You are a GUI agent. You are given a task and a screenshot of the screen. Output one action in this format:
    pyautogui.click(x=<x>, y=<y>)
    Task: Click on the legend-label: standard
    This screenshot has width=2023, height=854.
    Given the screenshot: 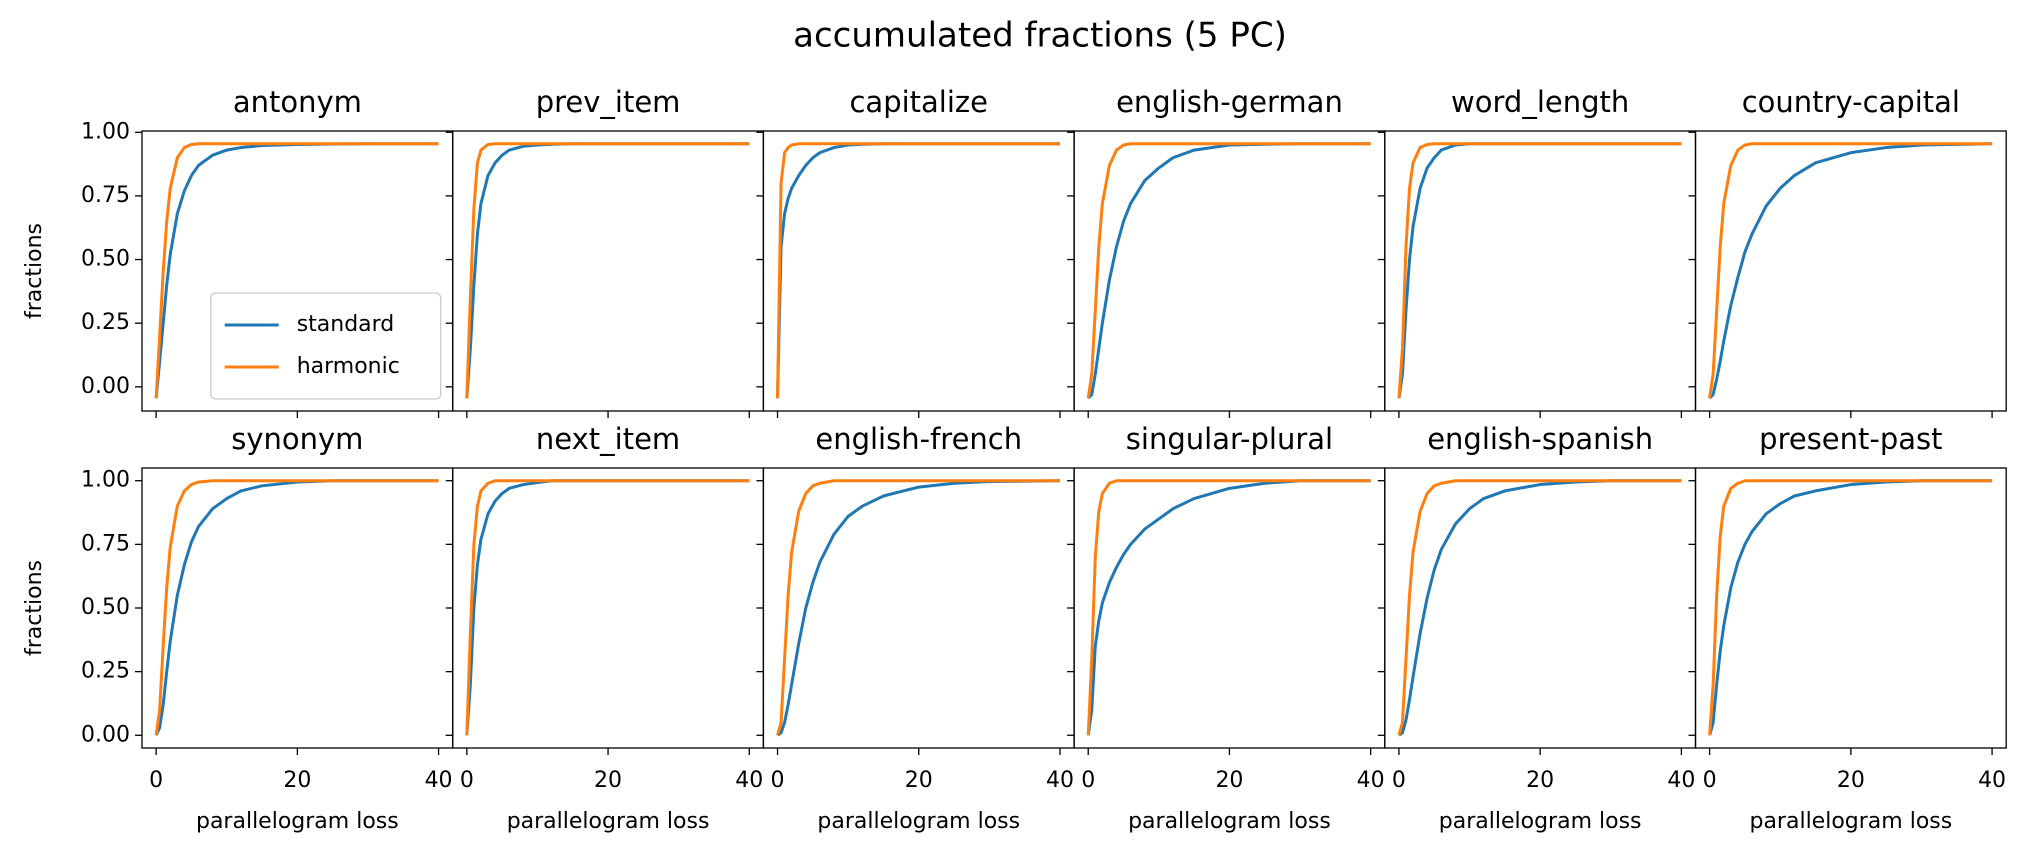 What is the action you would take?
    pyautogui.click(x=346, y=324)
    